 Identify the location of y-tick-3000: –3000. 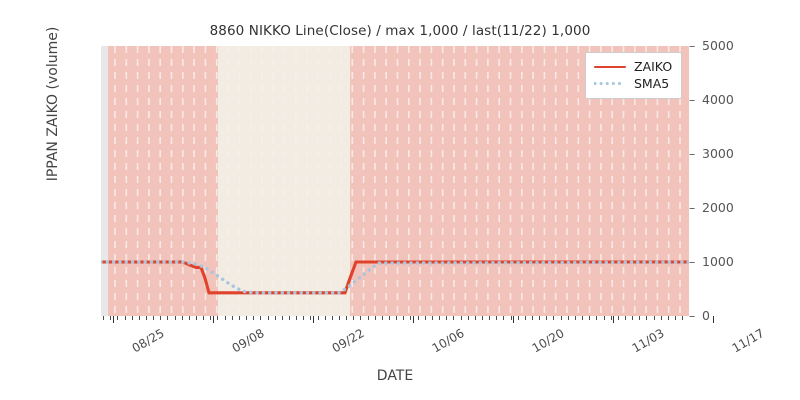
(711, 154).